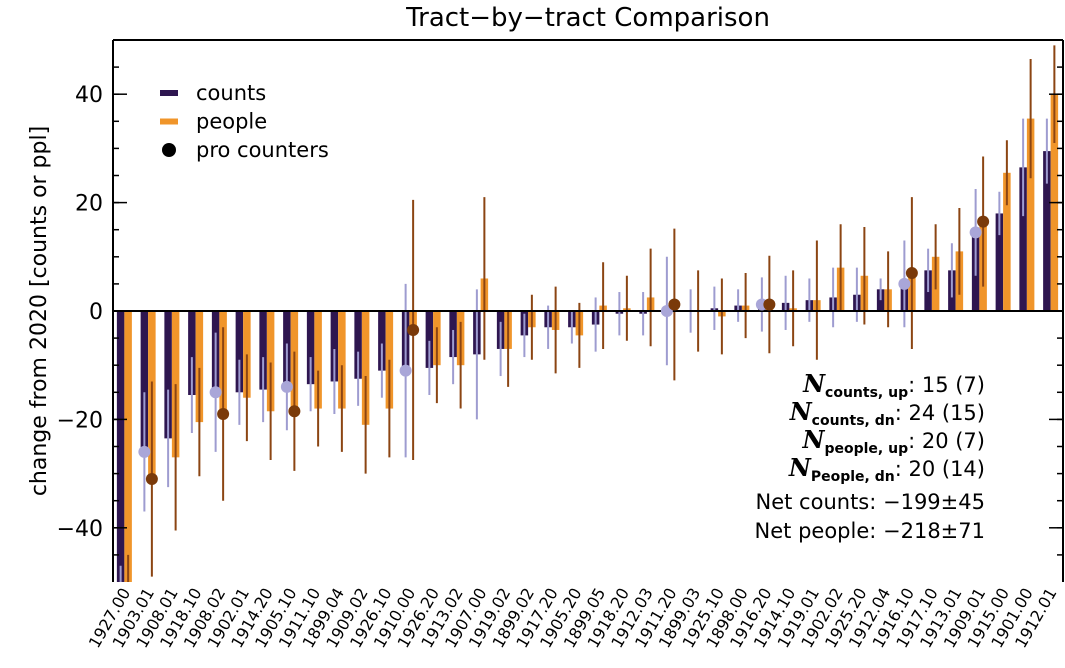 This screenshot has height=668, width=1065. What do you see at coordinates (231, 122) in the screenshot?
I see `legend-label: people` at bounding box center [231, 122].